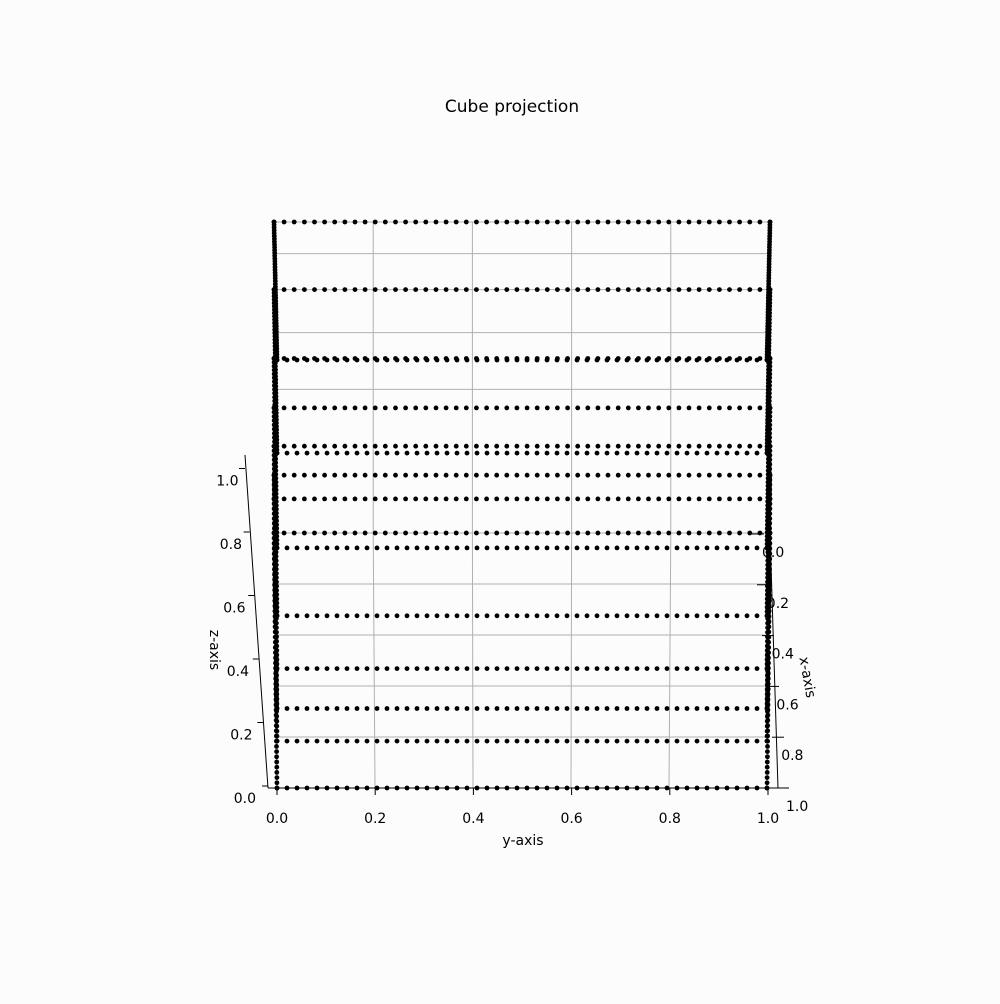 Image resolution: width=1000 pixels, height=1004 pixels. What do you see at coordinates (806, 678) in the screenshot?
I see `x-axis-label: x-axis` at bounding box center [806, 678].